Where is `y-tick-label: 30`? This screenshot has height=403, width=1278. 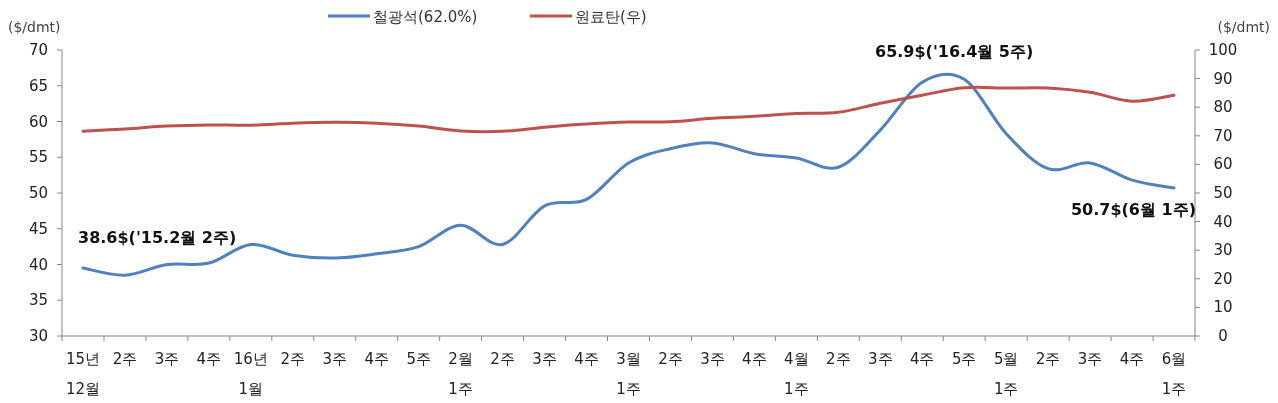
y-tick-label: 30 is located at coordinates (38, 336).